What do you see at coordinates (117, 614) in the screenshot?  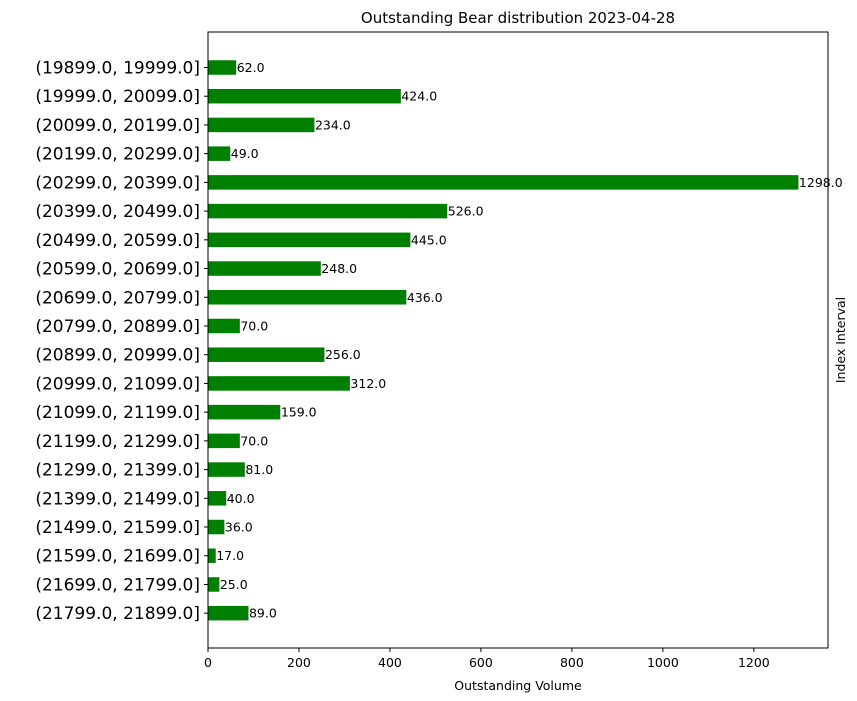 I see `category-label: (21799.0, 21899.0]` at bounding box center [117, 614].